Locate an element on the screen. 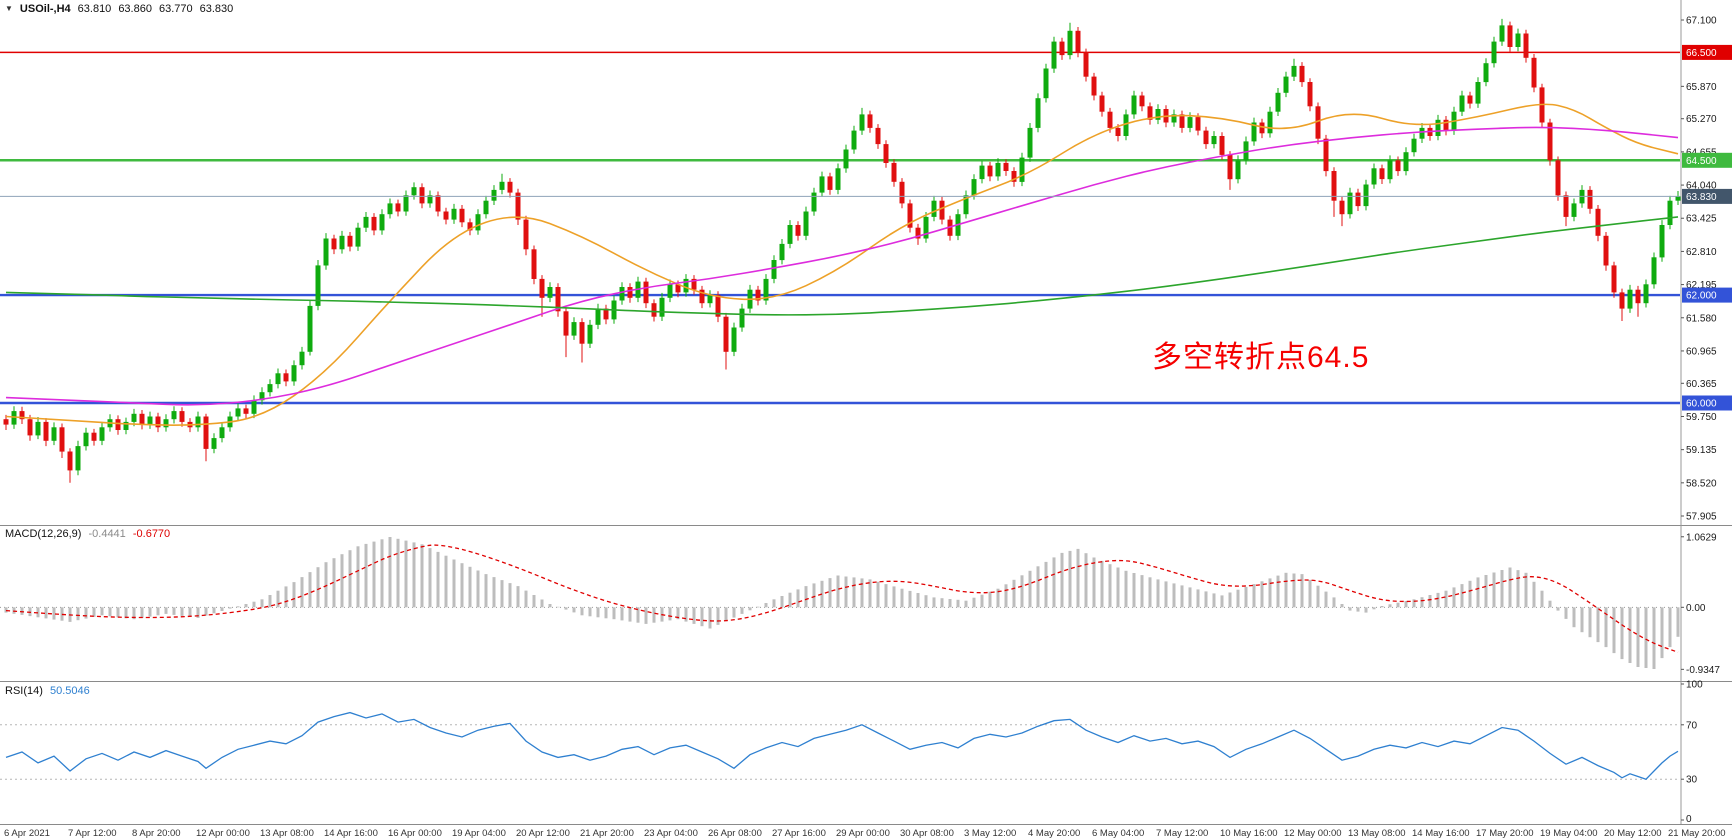 This screenshot has width=1732, height=839. svg-text: 65.270 is located at coordinates (1701, 119).